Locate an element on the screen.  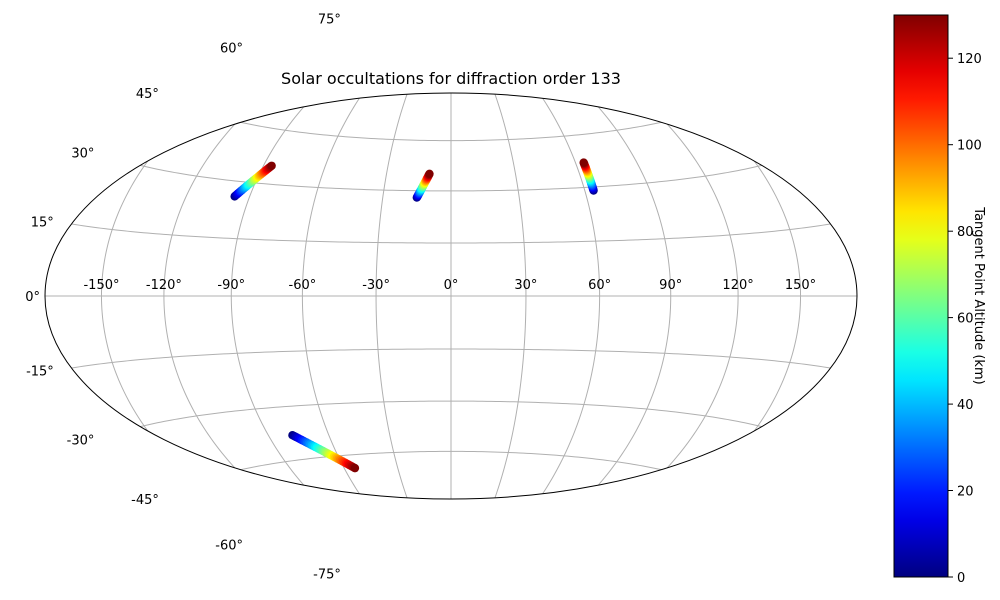
lat-tick-label: 75° is located at coordinates (329, 20).